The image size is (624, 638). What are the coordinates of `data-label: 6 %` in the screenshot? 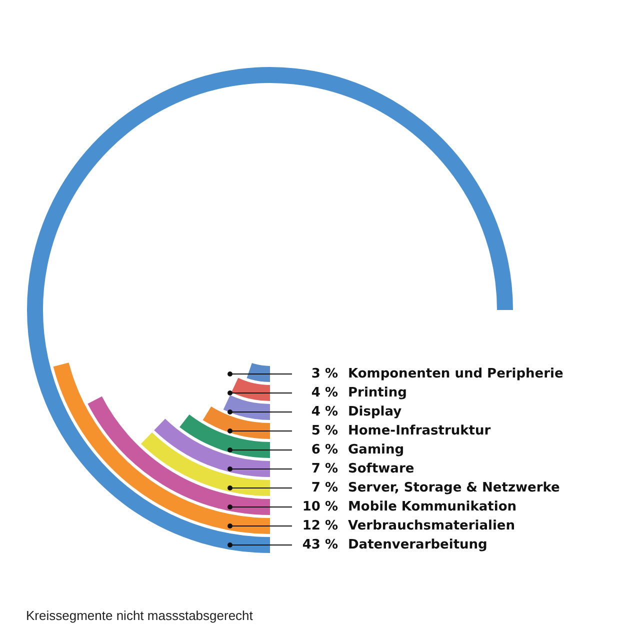 It's located at (324, 450).